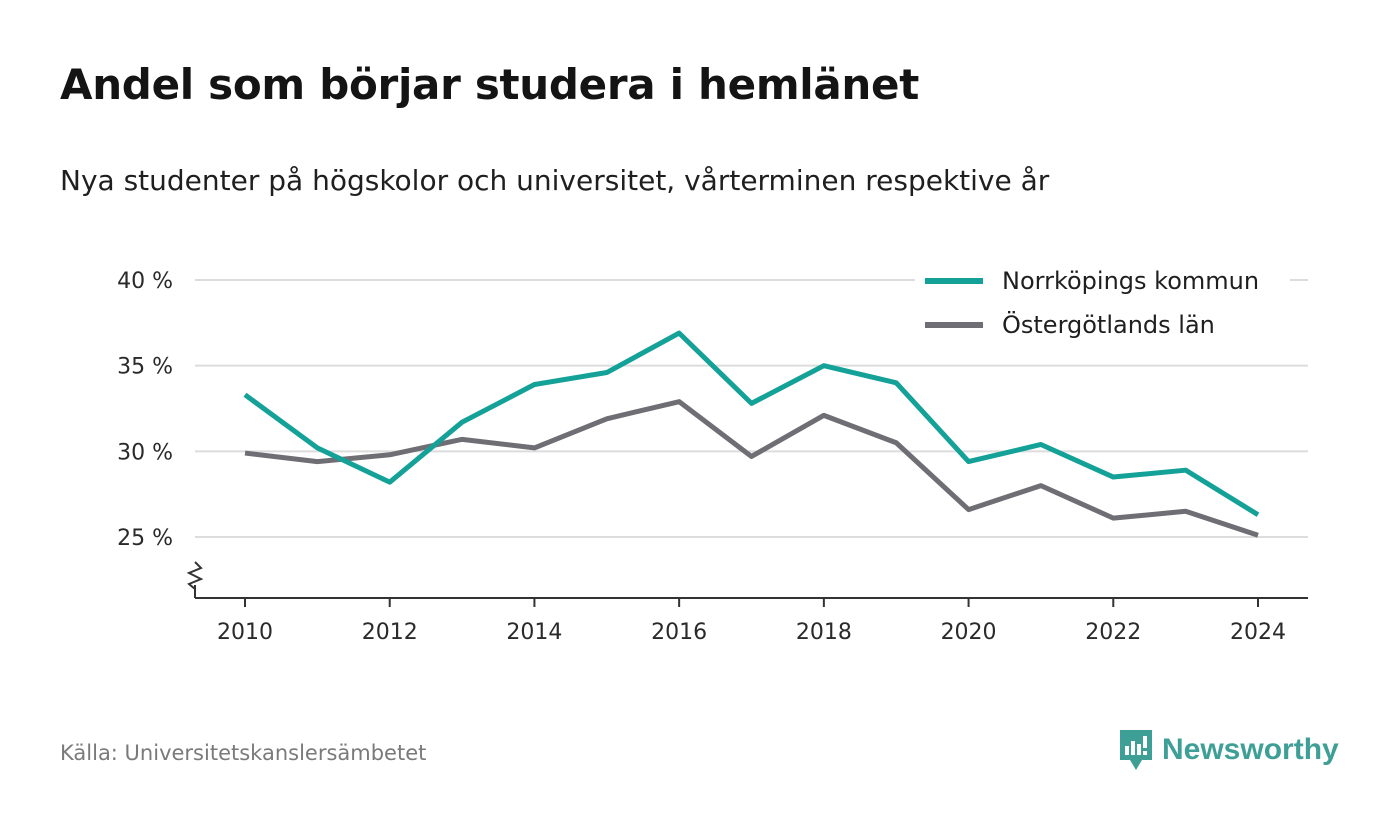 Image resolution: width=1400 pixels, height=831 pixels. Describe the element at coordinates (145, 410) in the screenshot. I see `y-tick-labels: 25 % 30 % 35 % 40 %` at that location.